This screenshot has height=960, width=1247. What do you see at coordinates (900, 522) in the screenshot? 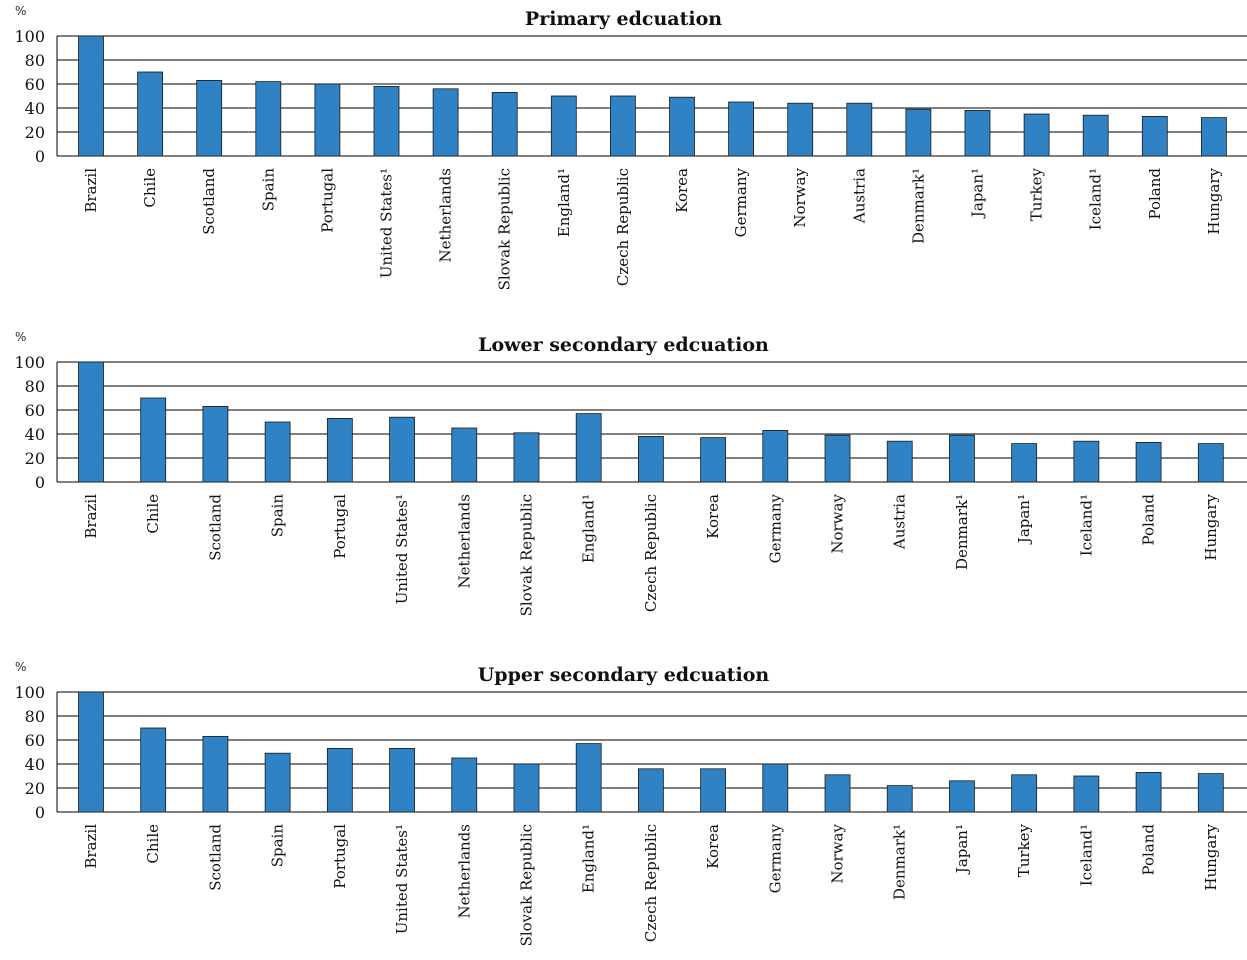
I see `x-tick-label: Austria` at bounding box center [900, 522].